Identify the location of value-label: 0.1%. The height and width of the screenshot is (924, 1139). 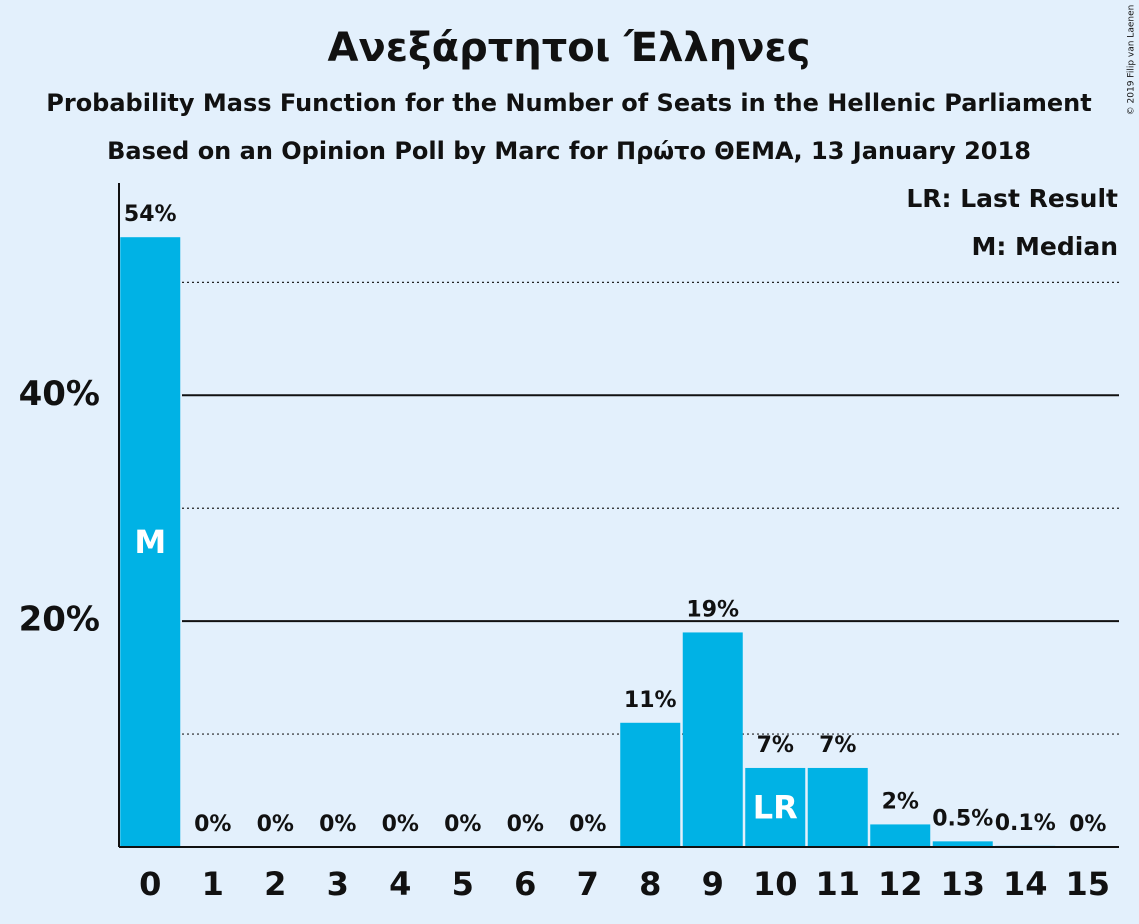
(1025, 823).